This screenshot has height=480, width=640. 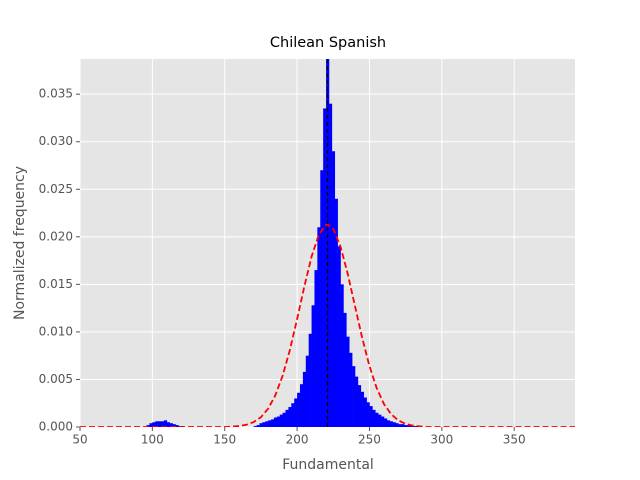 What do you see at coordinates (56, 94) in the screenshot?
I see `y-tick-label: 0.035` at bounding box center [56, 94].